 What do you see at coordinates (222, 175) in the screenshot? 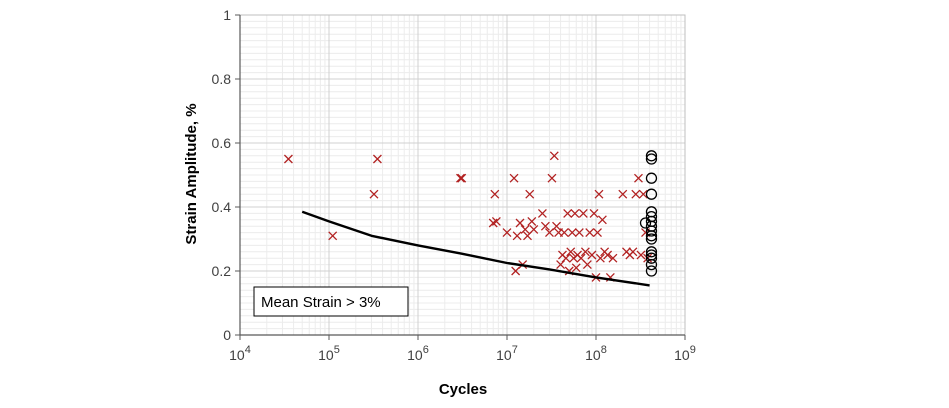
I see `y-tick-labels: 0 0.2 0.4 0.6 0.8 1` at bounding box center [222, 175].